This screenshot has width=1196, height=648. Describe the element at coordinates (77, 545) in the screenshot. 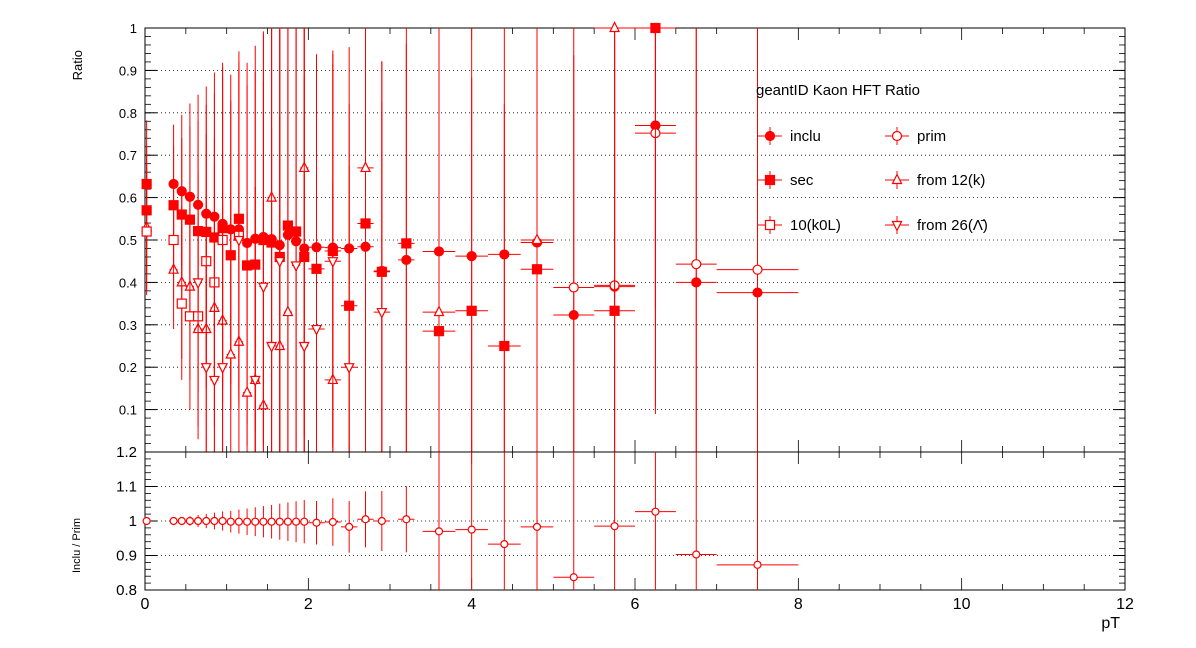

I see `bottom-y-axis-label: Inclu / Prim` at that location.